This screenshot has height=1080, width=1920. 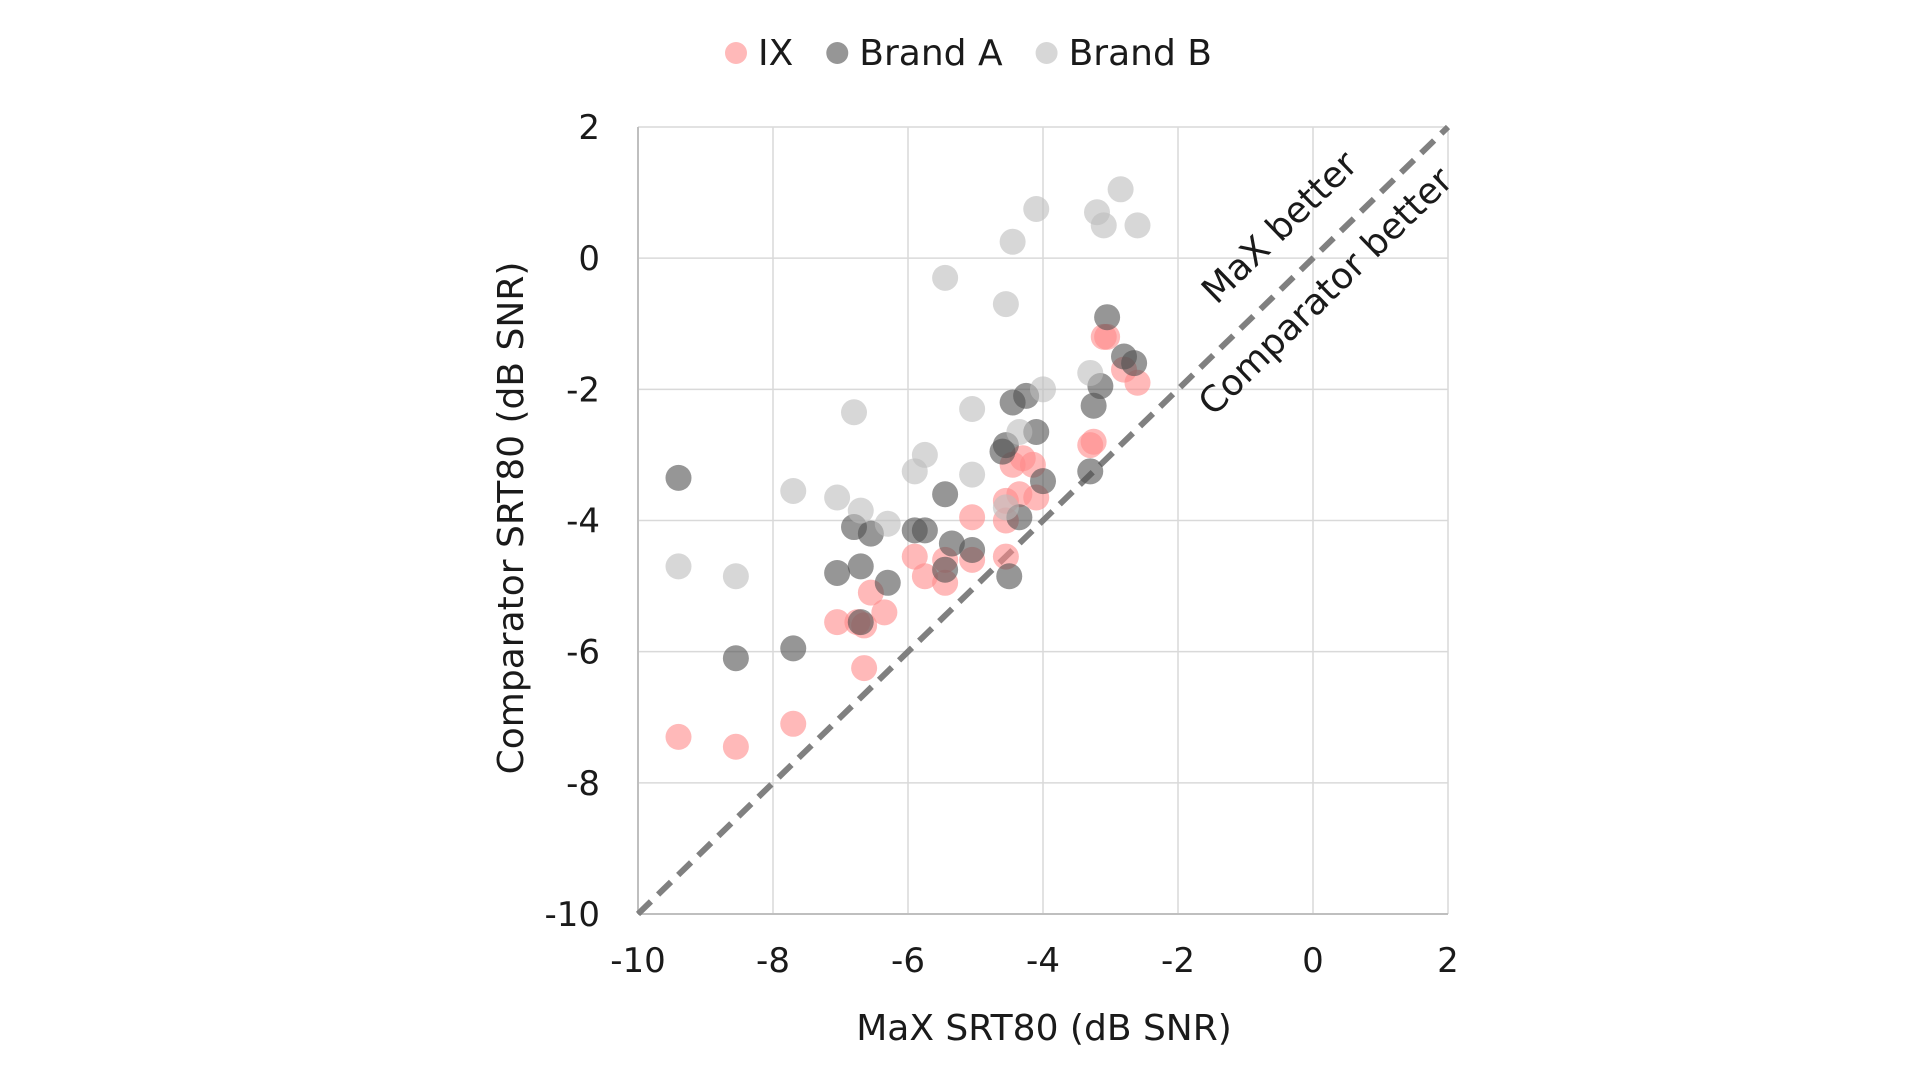 I want to click on legend: IX Brand A Brand B, so click(x=968, y=53).